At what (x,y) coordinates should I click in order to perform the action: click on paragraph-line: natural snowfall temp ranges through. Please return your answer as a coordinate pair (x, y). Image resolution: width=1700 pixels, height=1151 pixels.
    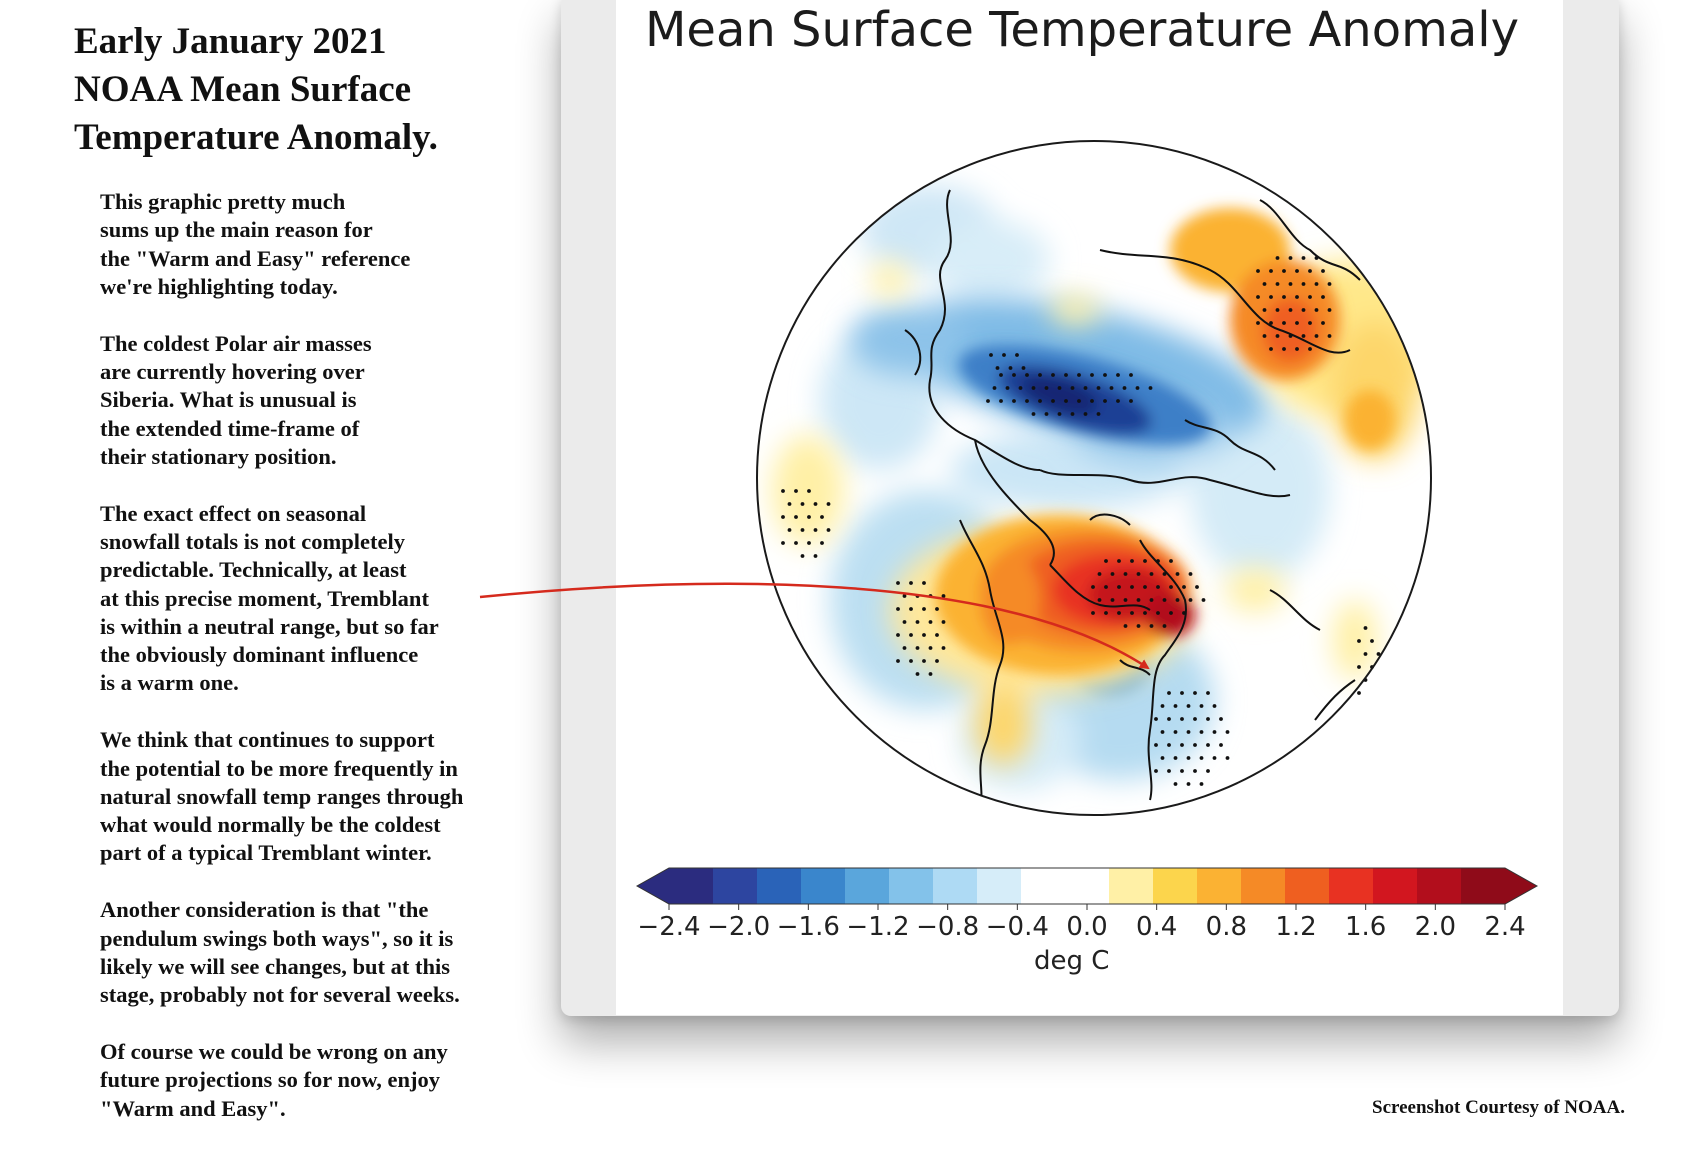
    Looking at the image, I should click on (282, 796).